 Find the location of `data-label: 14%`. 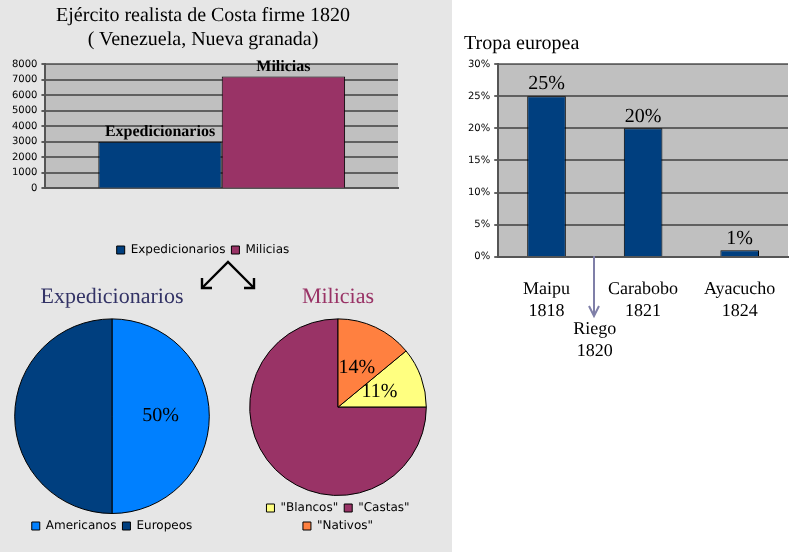

data-label: 14% is located at coordinates (357, 367).